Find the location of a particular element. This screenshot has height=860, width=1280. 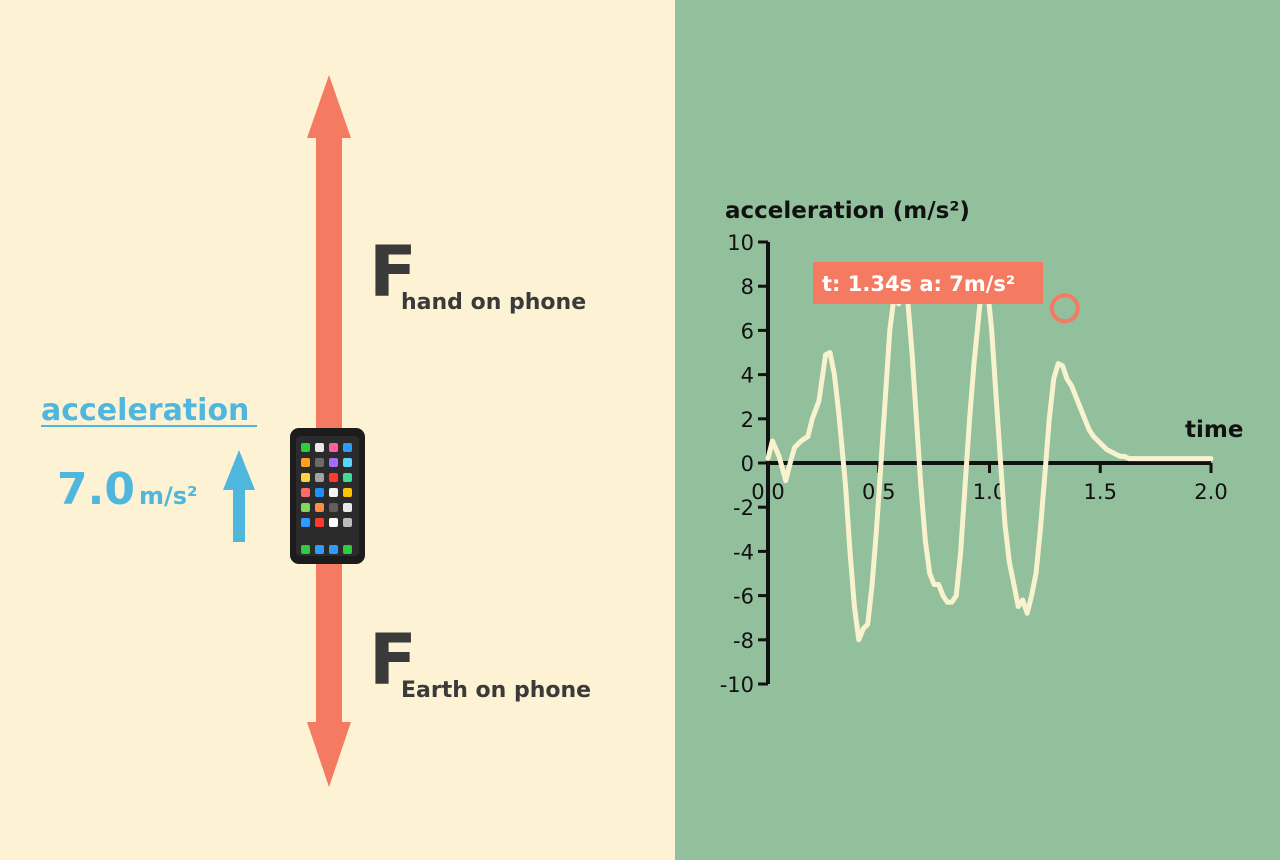

force-down-symbol: F is located at coordinates (393, 660).